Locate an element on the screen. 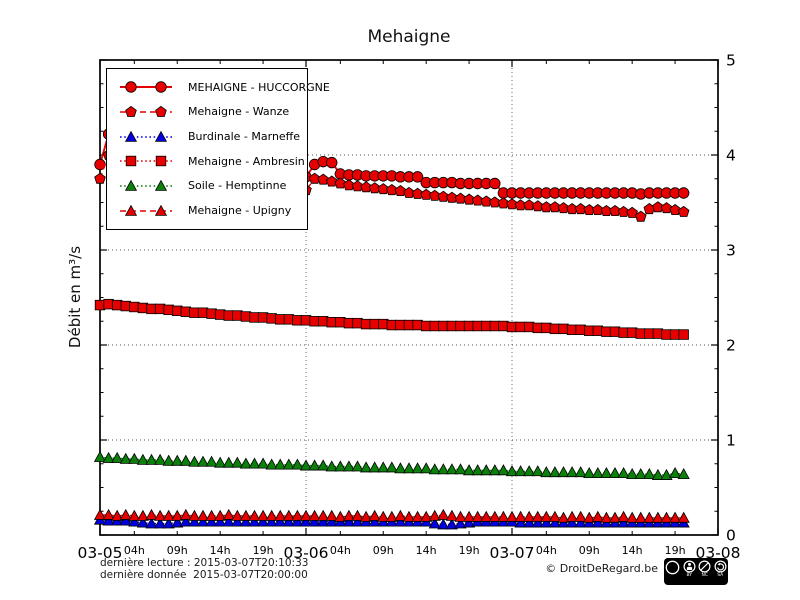 Image resolution: width=800 pixels, height=600 pixels. legend-item-soile-hemptinne: Soile - Hemptinne is located at coordinates (212, 186).